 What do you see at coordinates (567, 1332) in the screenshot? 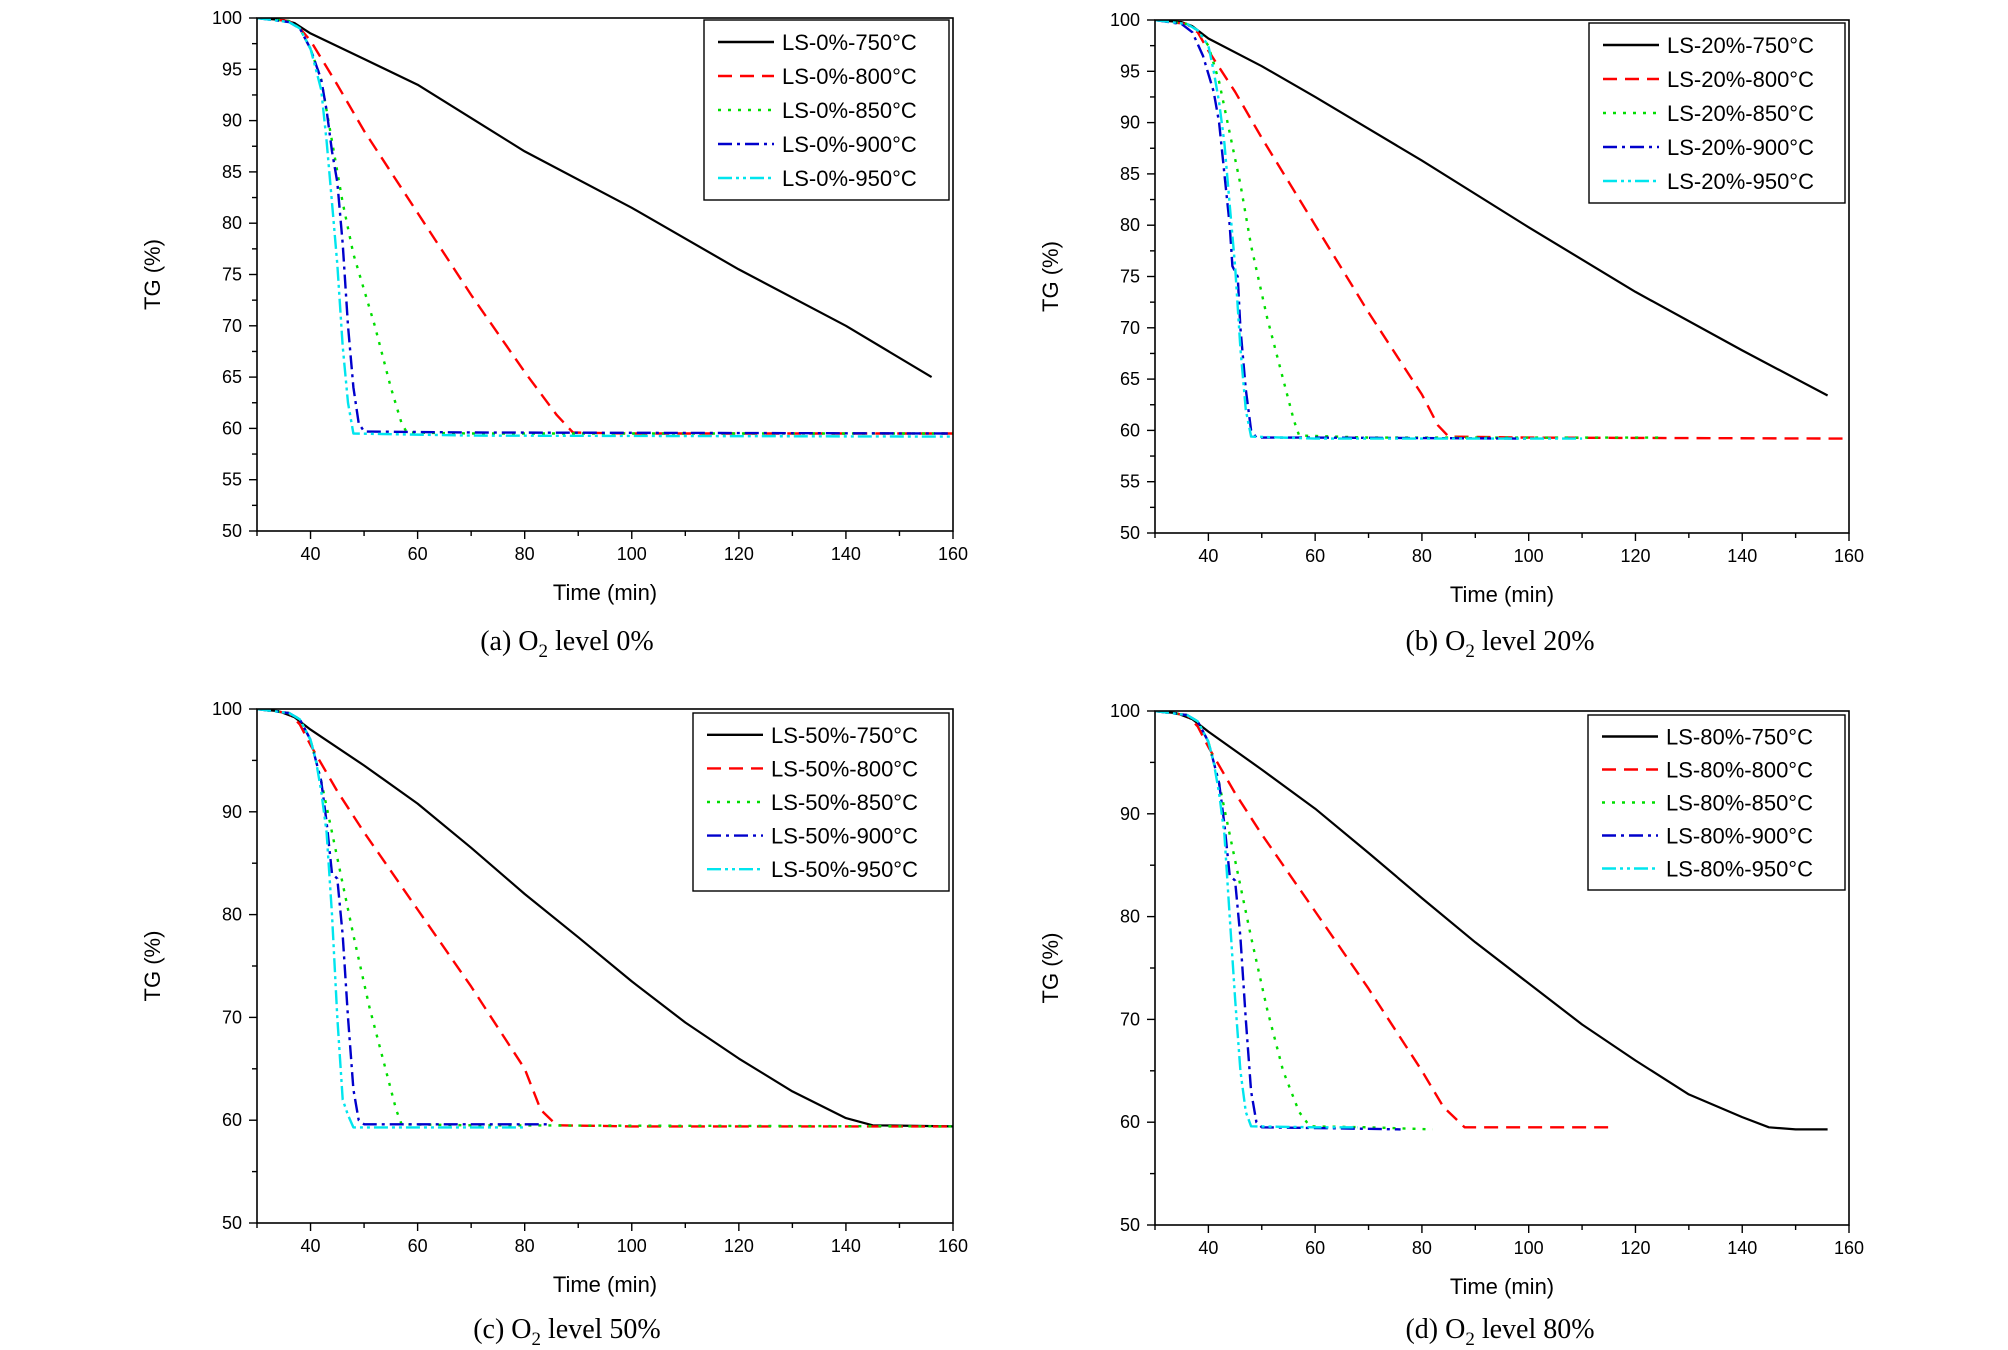
I see `chart-caption: (c) O2 level 50%` at bounding box center [567, 1332].